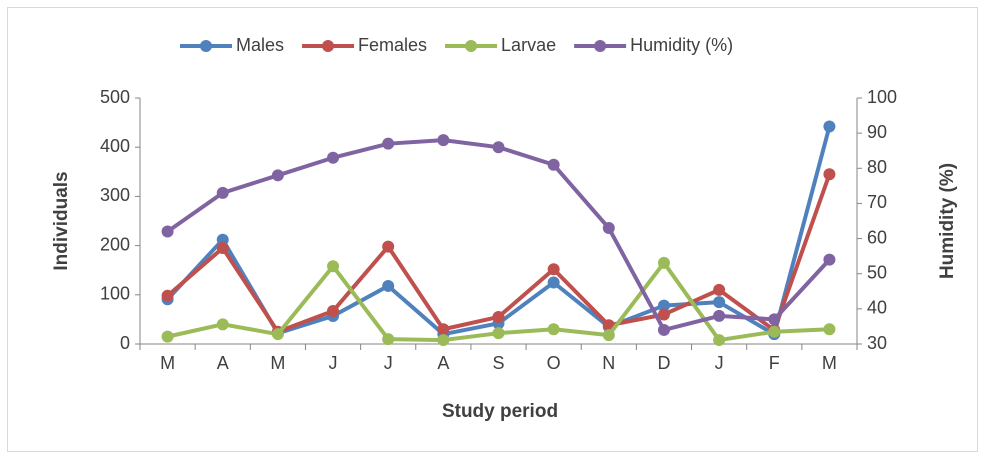  Describe the element at coordinates (877, 167) in the screenshot. I see `y2-tick-label: 80` at that location.